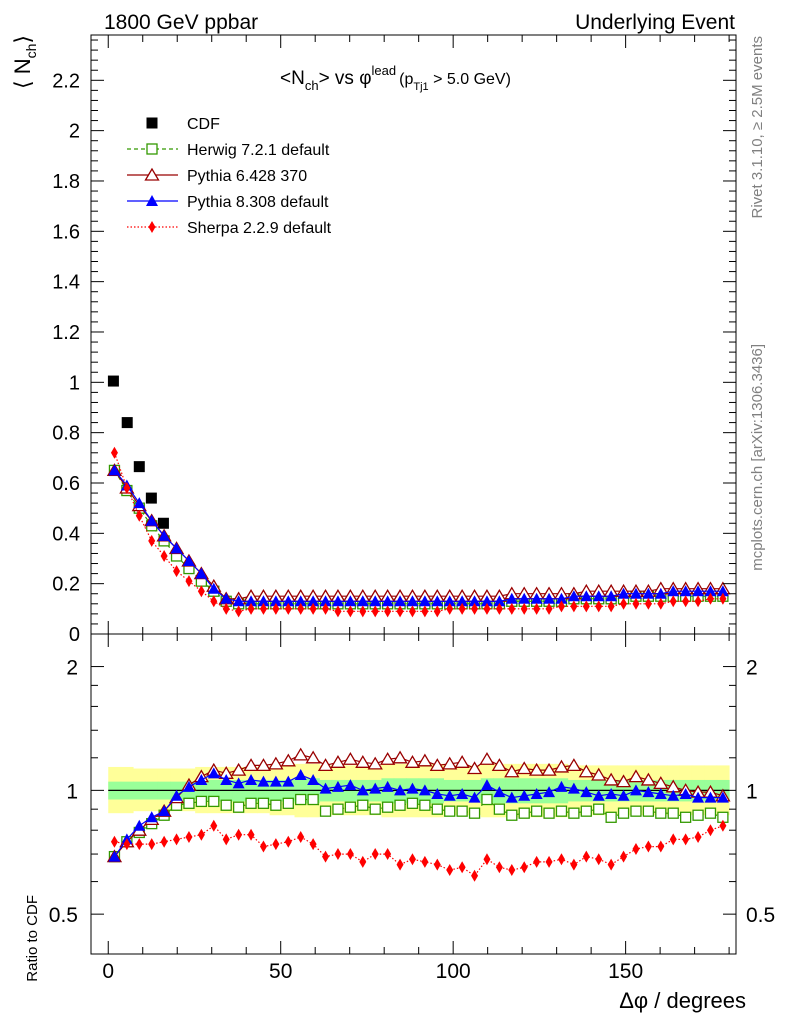 Image resolution: width=786 pixels, height=1024 pixels. What do you see at coordinates (757, 127) in the screenshot?
I see `rivet-version-label: Rivet 3.1.10, ≥ 2.5M events` at bounding box center [757, 127].